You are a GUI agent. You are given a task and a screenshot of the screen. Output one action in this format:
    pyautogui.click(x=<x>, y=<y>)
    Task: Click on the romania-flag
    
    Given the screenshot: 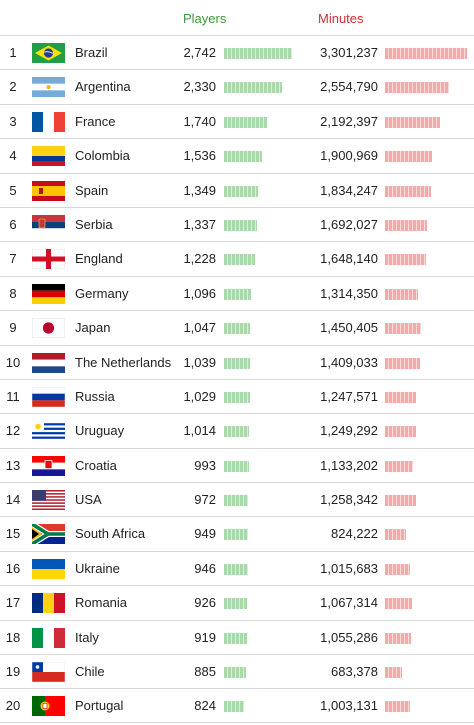 What is the action you would take?
    pyautogui.click(x=48, y=603)
    